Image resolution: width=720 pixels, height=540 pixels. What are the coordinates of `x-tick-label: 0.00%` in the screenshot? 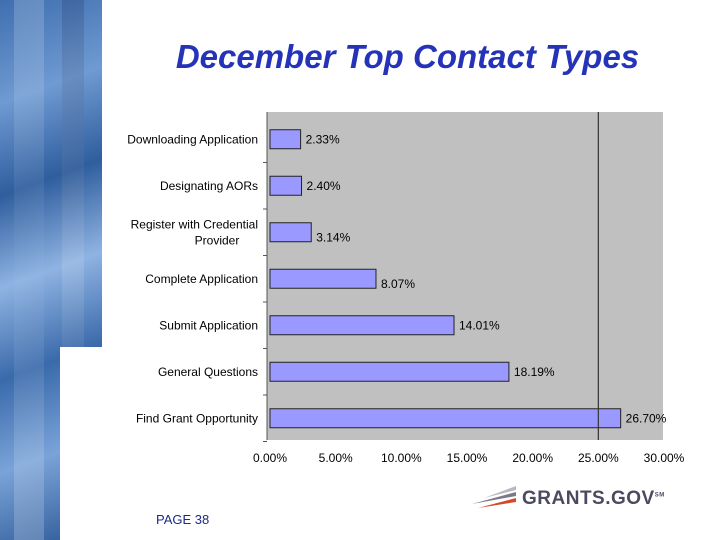 It's located at (270, 458).